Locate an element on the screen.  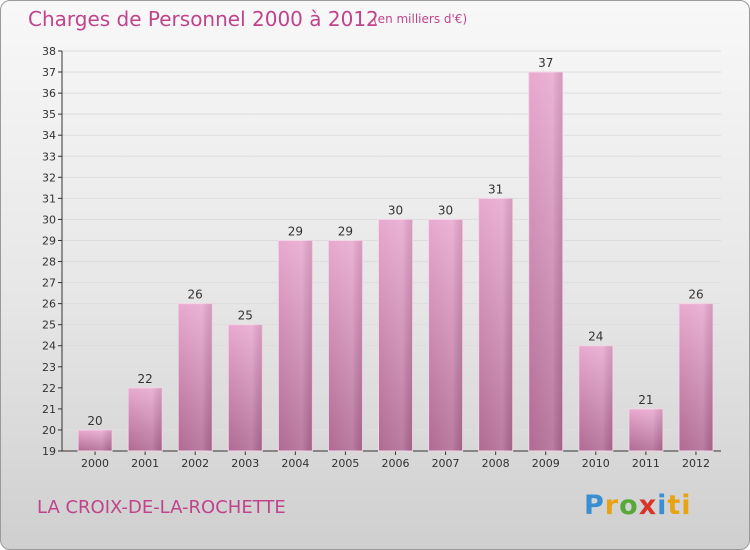
value-label-2002: 26 is located at coordinates (195, 295).